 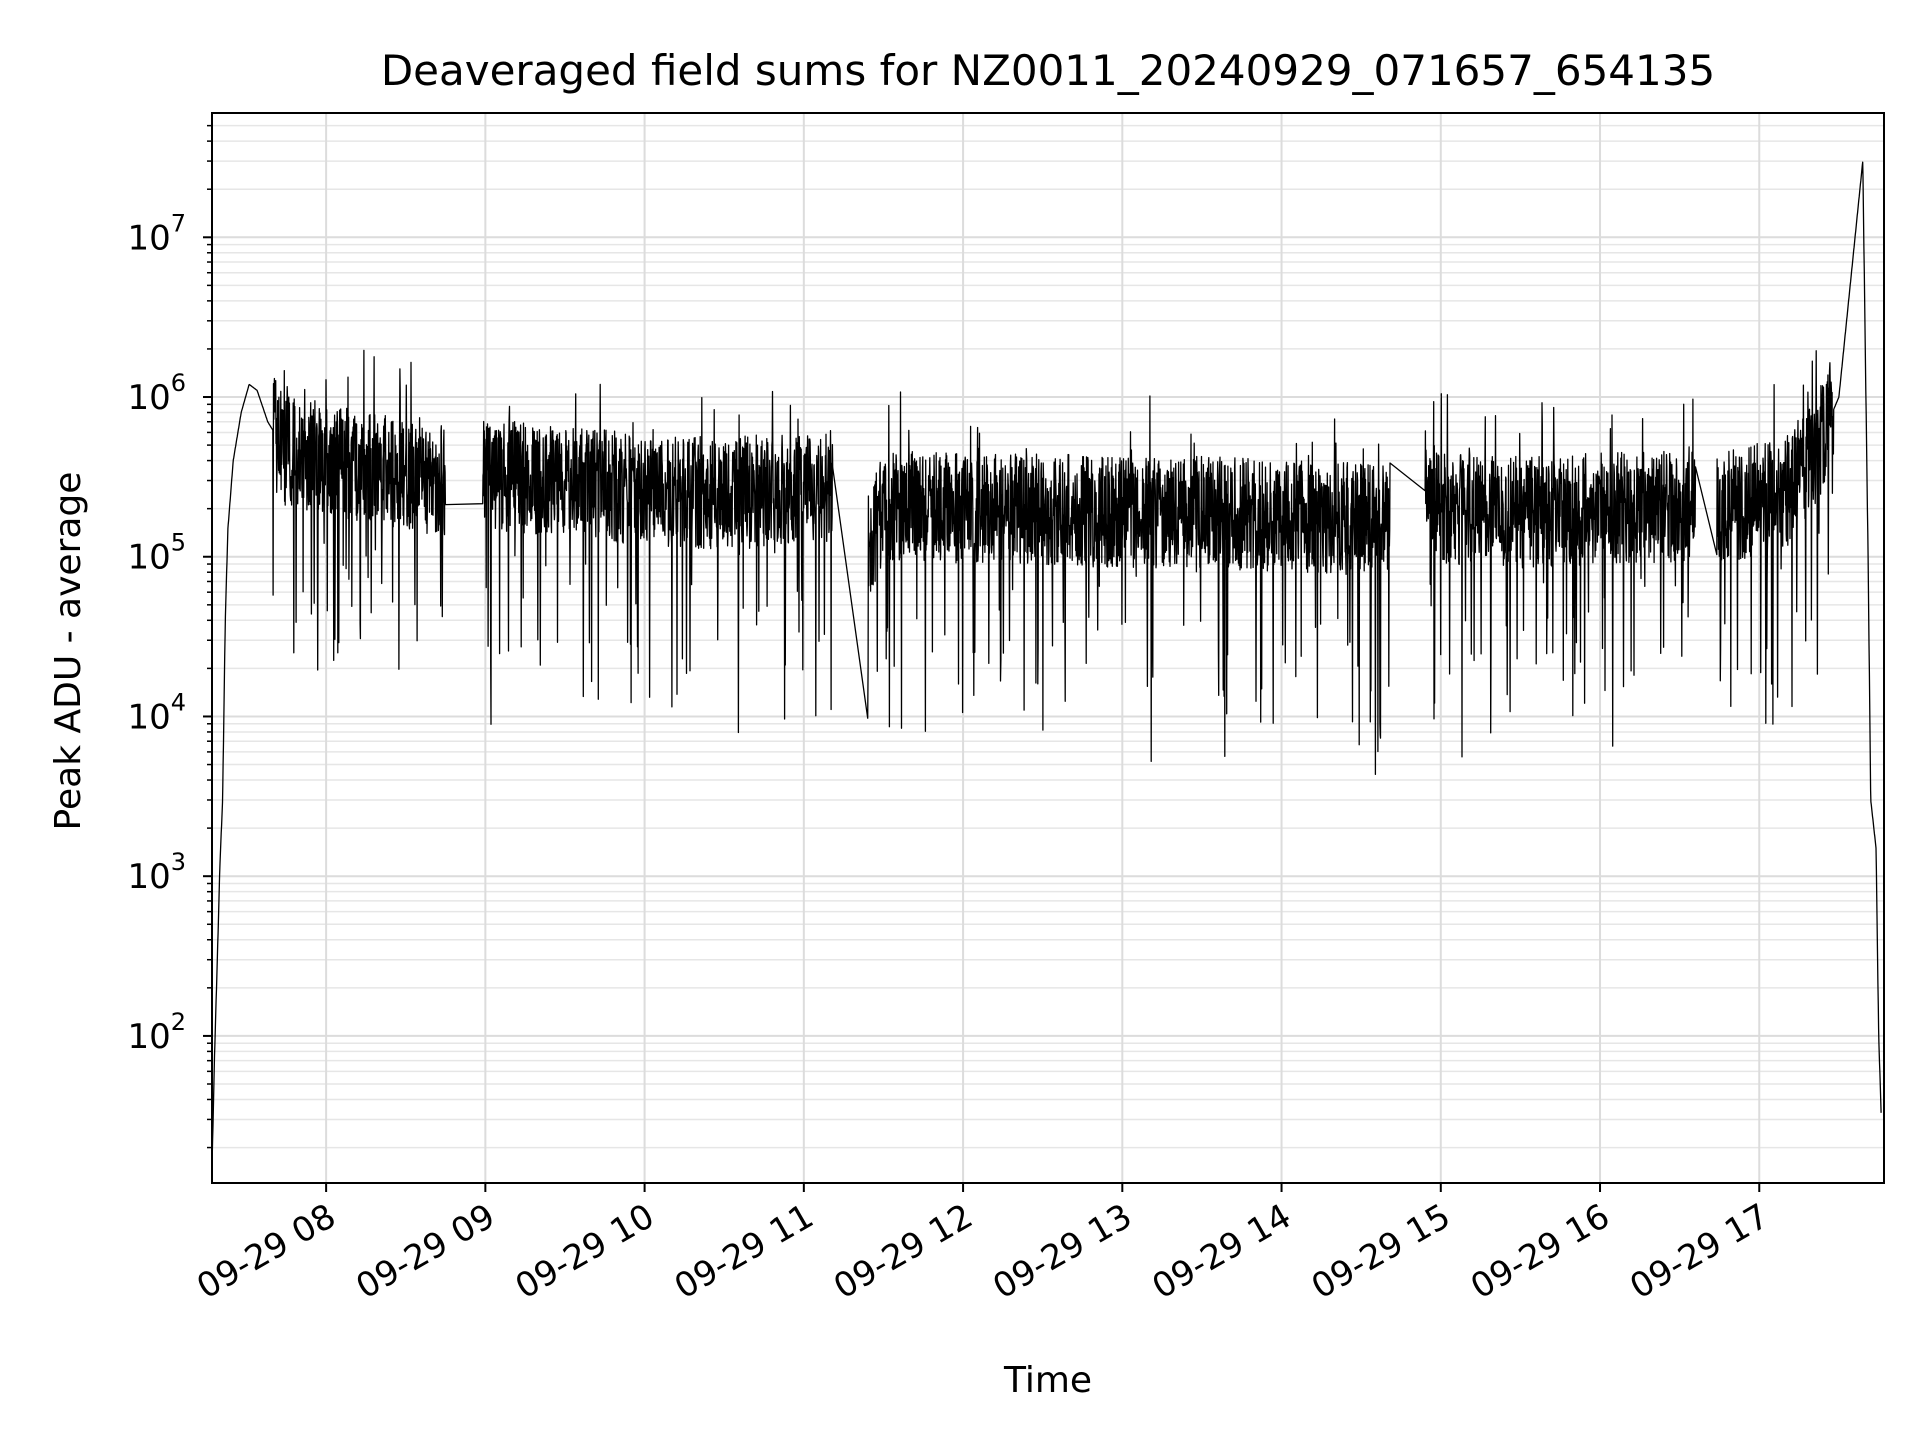 What do you see at coordinates (156, 712) in the screenshot?
I see `y-tick-label: 10⁴` at bounding box center [156, 712].